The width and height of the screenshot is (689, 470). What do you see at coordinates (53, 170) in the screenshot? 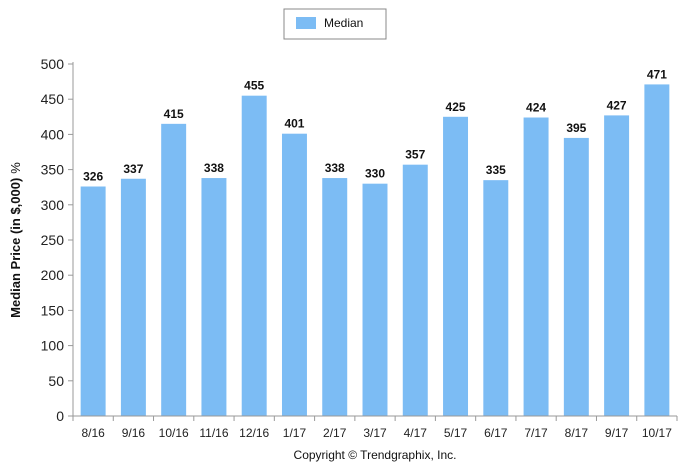
I see `y-tick-label: 350` at bounding box center [53, 170].